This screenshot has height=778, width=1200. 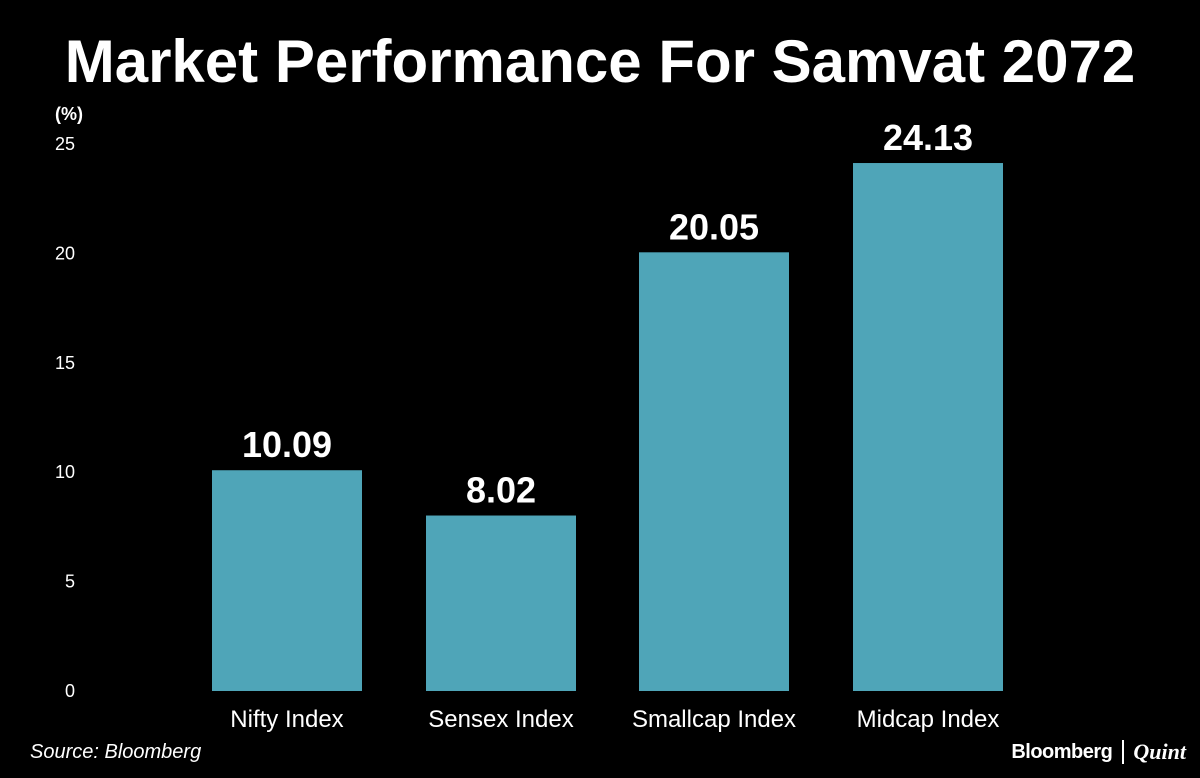 I want to click on y-tick-label: 15, so click(x=65, y=363).